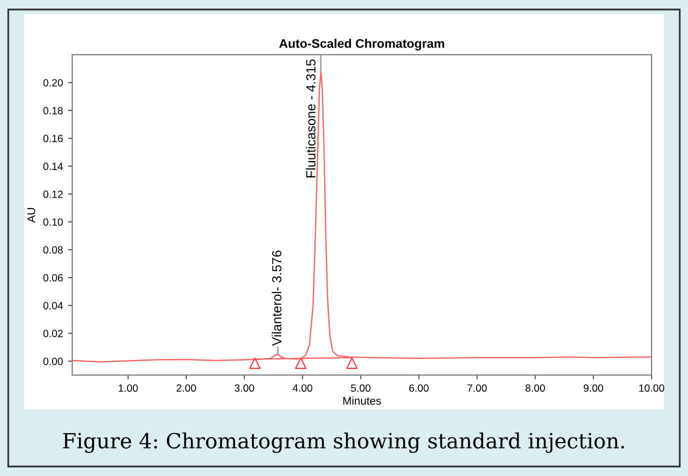 This screenshot has width=688, height=476. What do you see at coordinates (419, 388) in the screenshot?
I see `x-tick-label: 6.00` at bounding box center [419, 388].